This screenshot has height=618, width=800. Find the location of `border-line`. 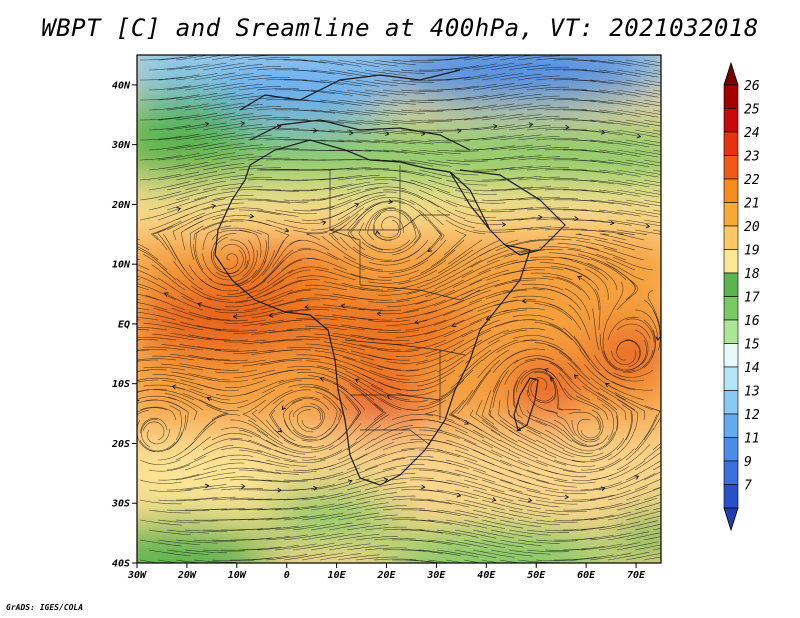

border-line is located at coordinates (390, 222).